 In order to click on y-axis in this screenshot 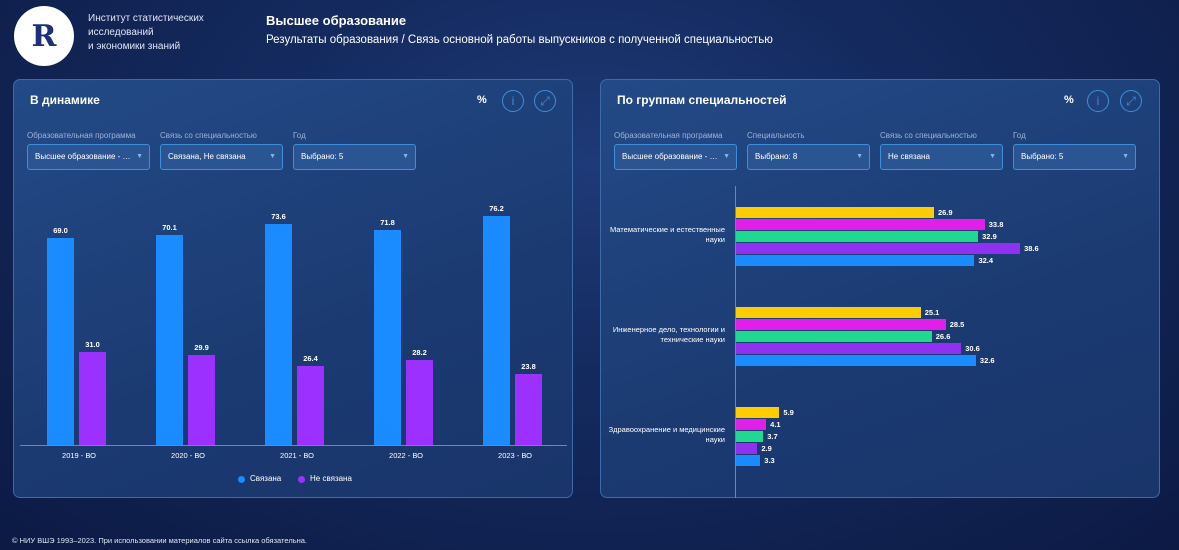, I will do `click(735, 342)`.